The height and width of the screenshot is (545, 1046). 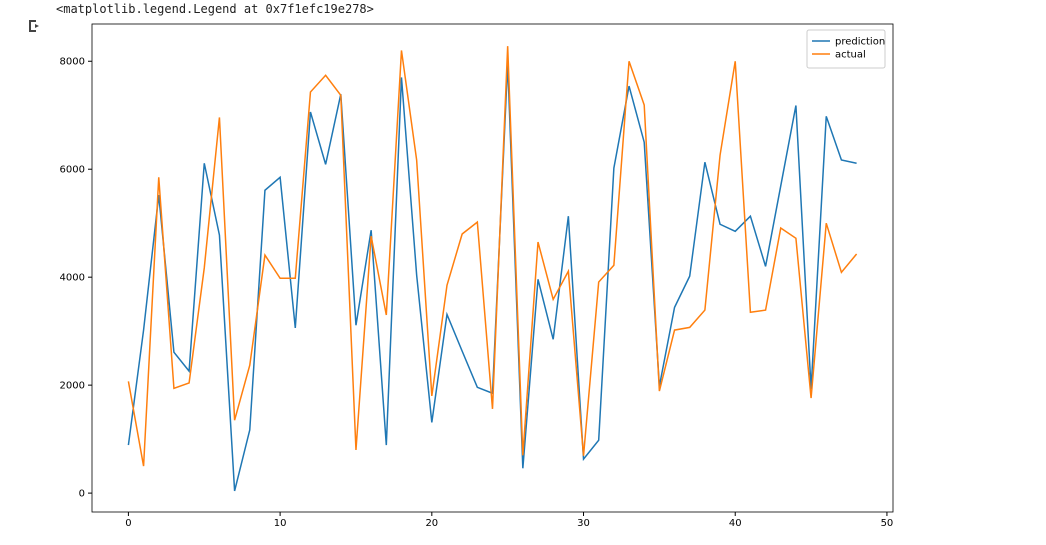 I want to click on y-tick-label: 2000, so click(x=72, y=386).